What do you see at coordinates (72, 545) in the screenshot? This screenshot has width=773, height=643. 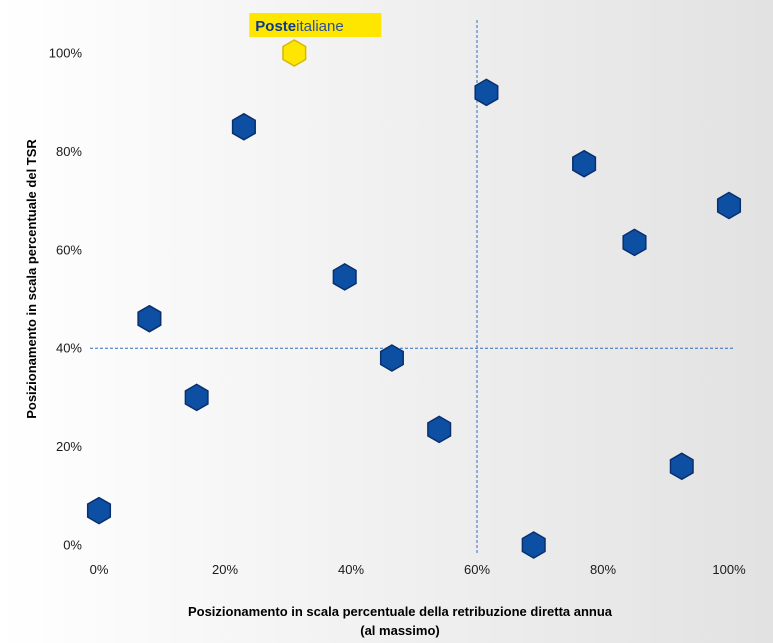 I see `y-tick-label: 0%` at bounding box center [72, 545].